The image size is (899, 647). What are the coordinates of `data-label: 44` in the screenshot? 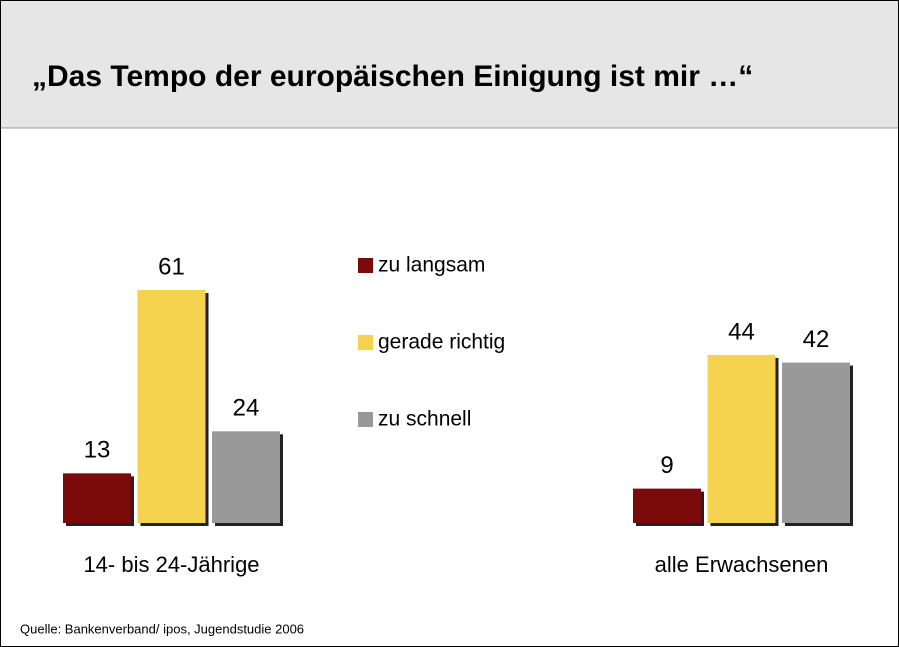 It's located at (741, 331).